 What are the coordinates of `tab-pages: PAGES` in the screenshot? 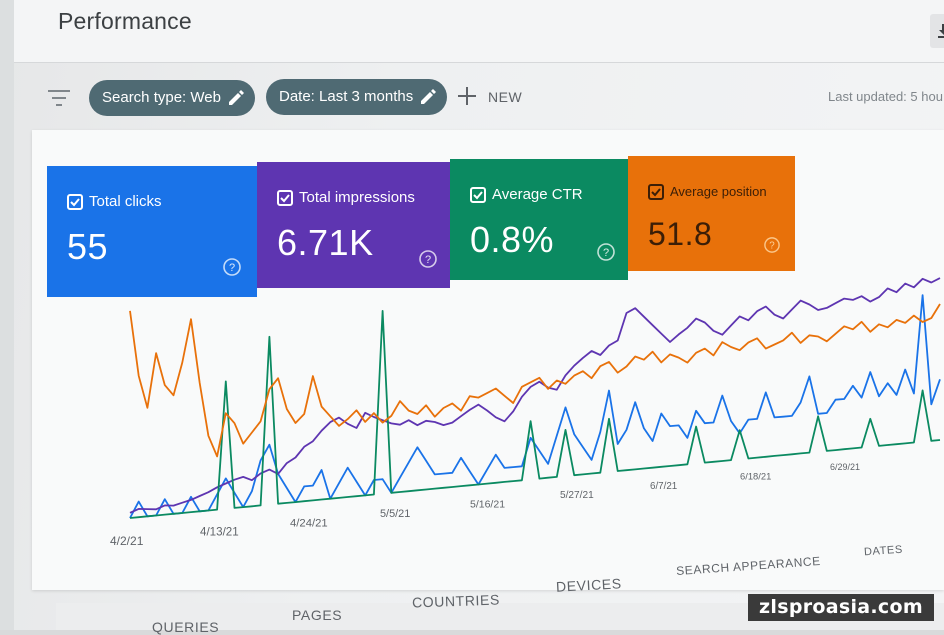 It's located at (317, 615).